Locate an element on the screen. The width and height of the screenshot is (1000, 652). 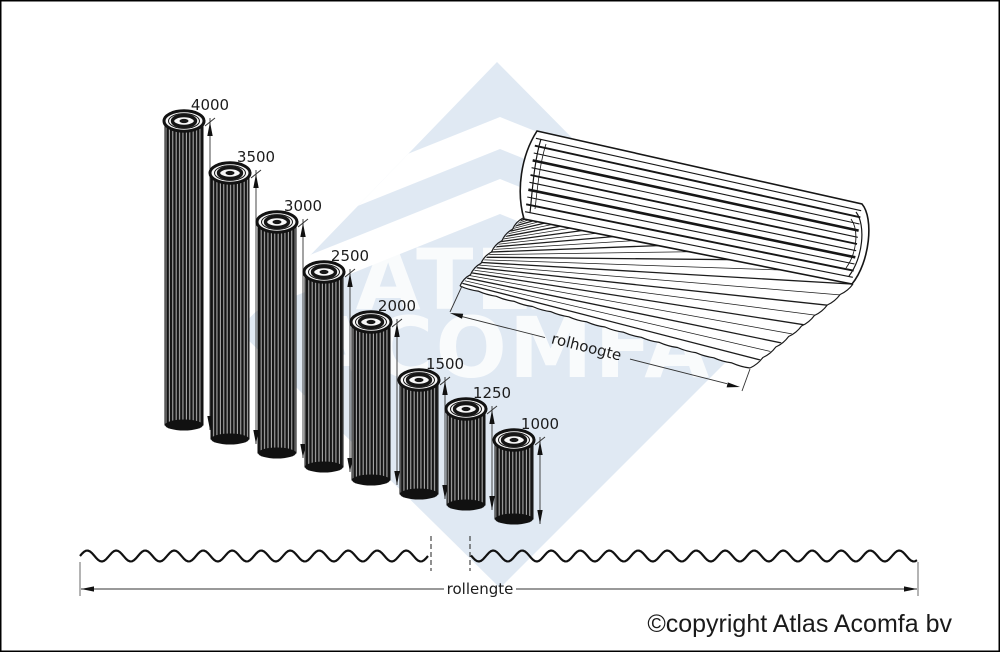
roll-height-value: 1250 is located at coordinates (492, 393).